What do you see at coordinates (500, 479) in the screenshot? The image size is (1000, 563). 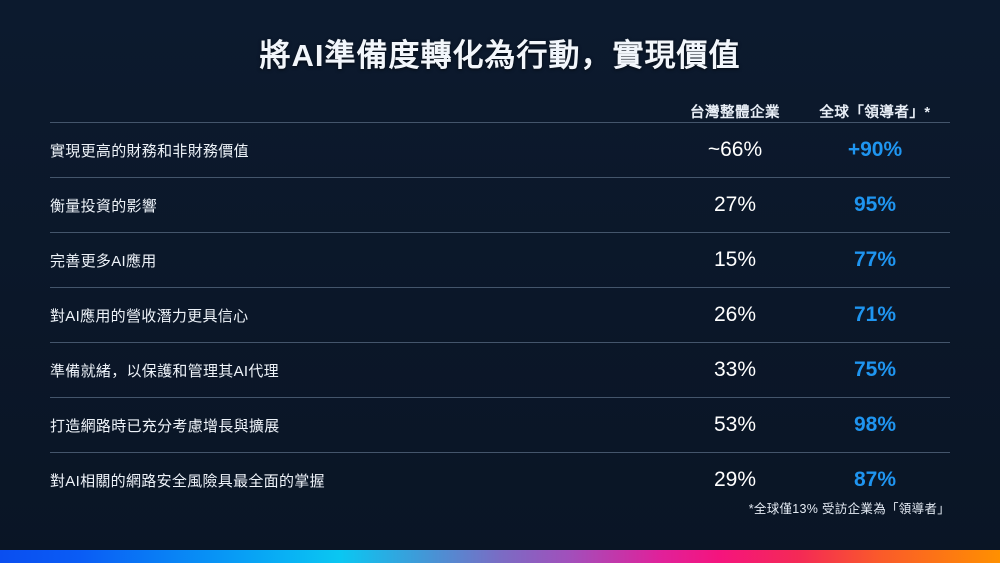 I see `table-row: 對AI相關的網路安全風險具最全面的掌握 29% 87%` at bounding box center [500, 479].